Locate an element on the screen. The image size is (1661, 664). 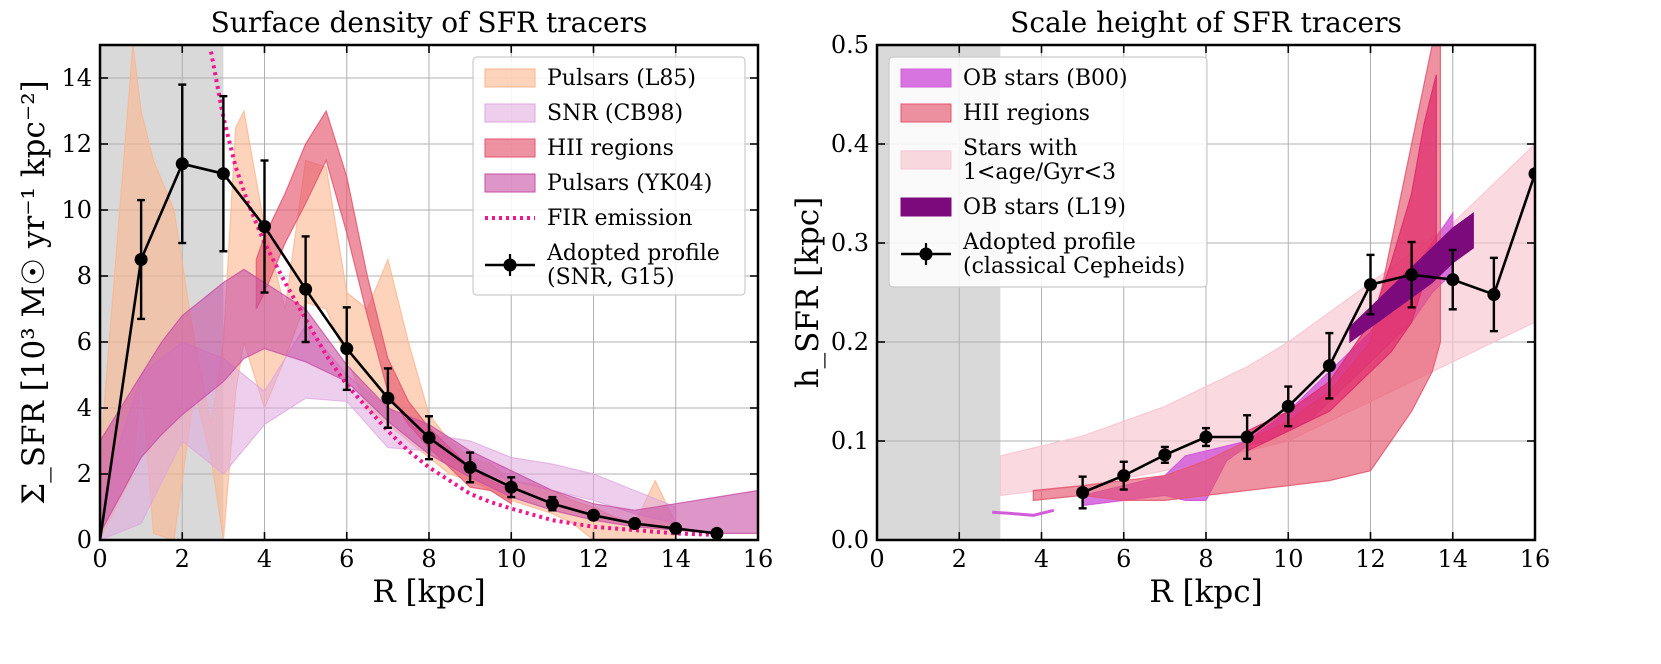
legend-swatch-ob-stars-b00 is located at coordinates (926, 78).